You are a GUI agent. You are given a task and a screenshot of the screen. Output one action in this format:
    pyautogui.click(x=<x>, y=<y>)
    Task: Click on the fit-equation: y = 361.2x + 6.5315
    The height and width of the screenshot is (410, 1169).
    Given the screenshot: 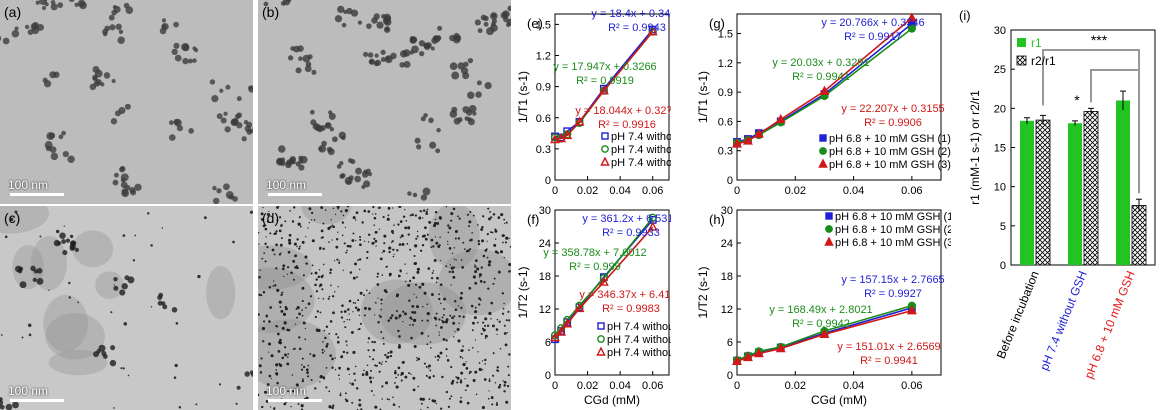 What is the action you would take?
    pyautogui.click(x=626, y=219)
    